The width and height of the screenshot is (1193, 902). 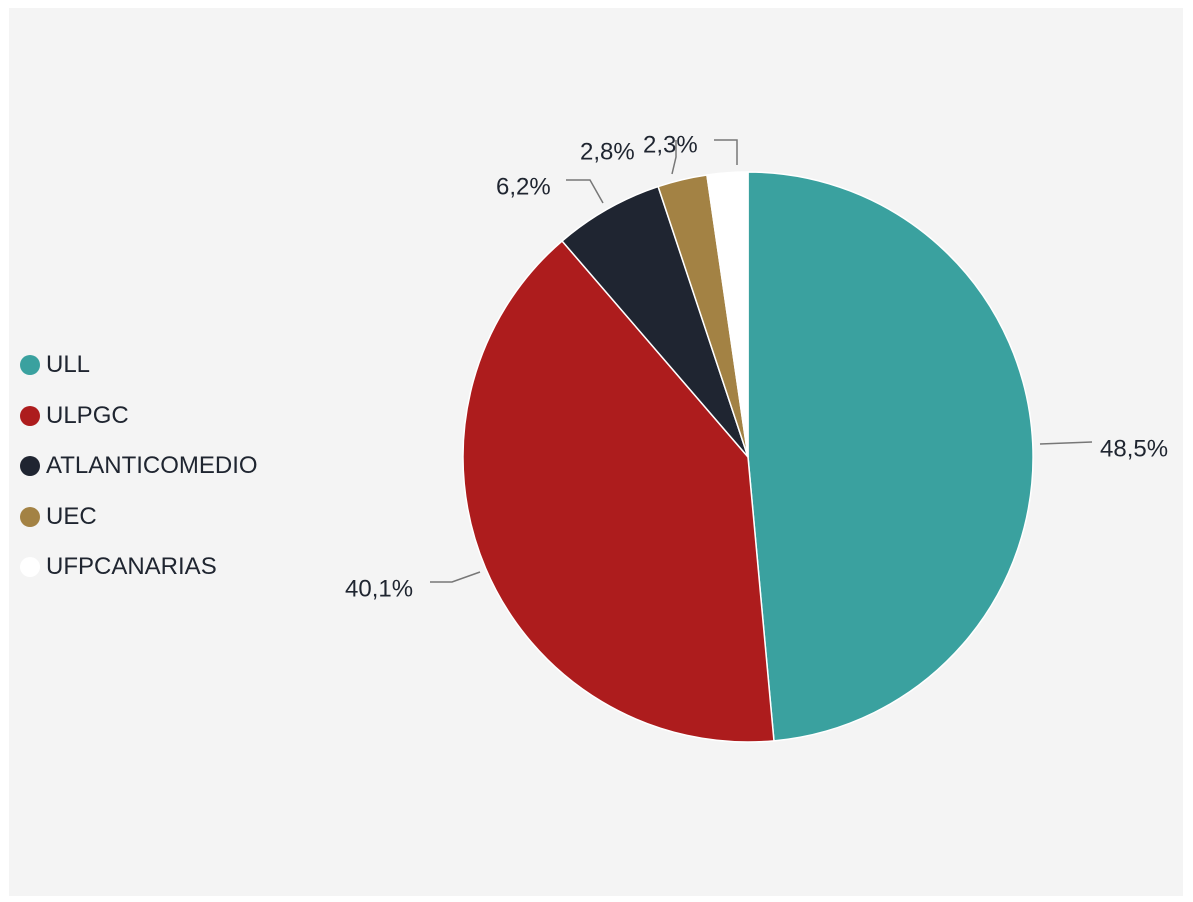 I want to click on leader-line-ufpcanarias, so click(x=726, y=152).